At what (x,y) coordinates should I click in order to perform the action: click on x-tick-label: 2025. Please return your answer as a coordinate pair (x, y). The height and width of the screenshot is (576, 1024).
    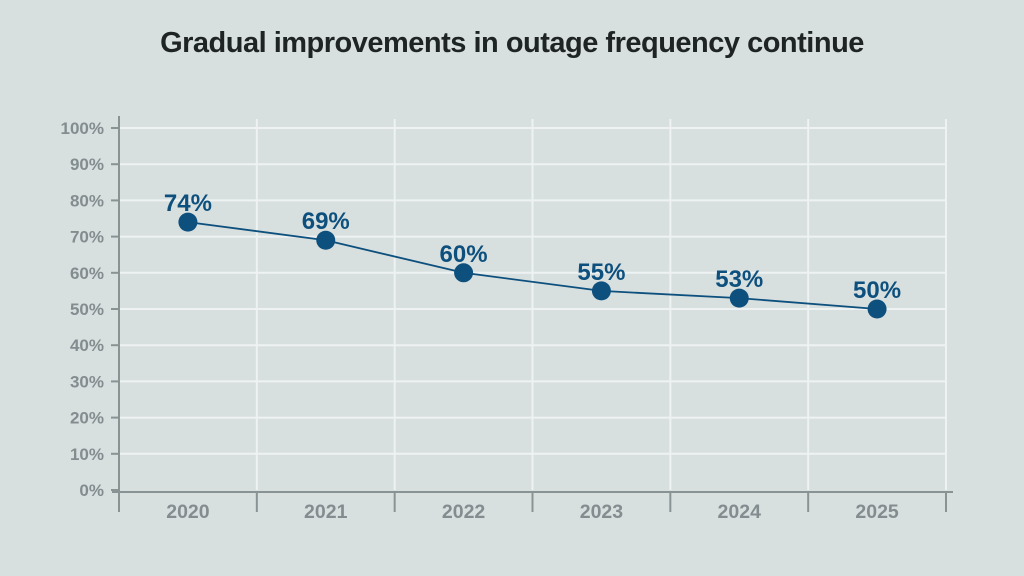
    Looking at the image, I should click on (877, 512).